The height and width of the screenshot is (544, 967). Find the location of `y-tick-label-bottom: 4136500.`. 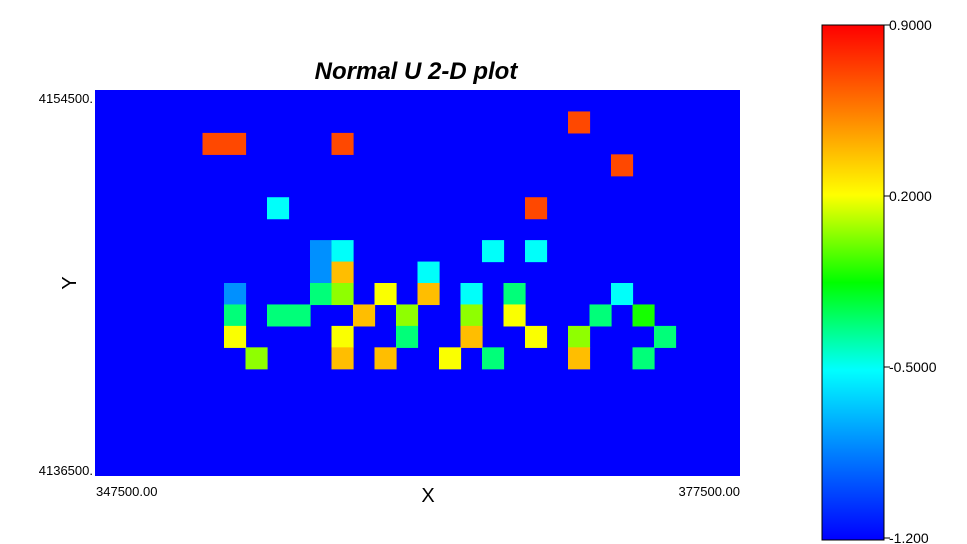

y-tick-label-bottom: 4136500. is located at coordinates (66, 470).